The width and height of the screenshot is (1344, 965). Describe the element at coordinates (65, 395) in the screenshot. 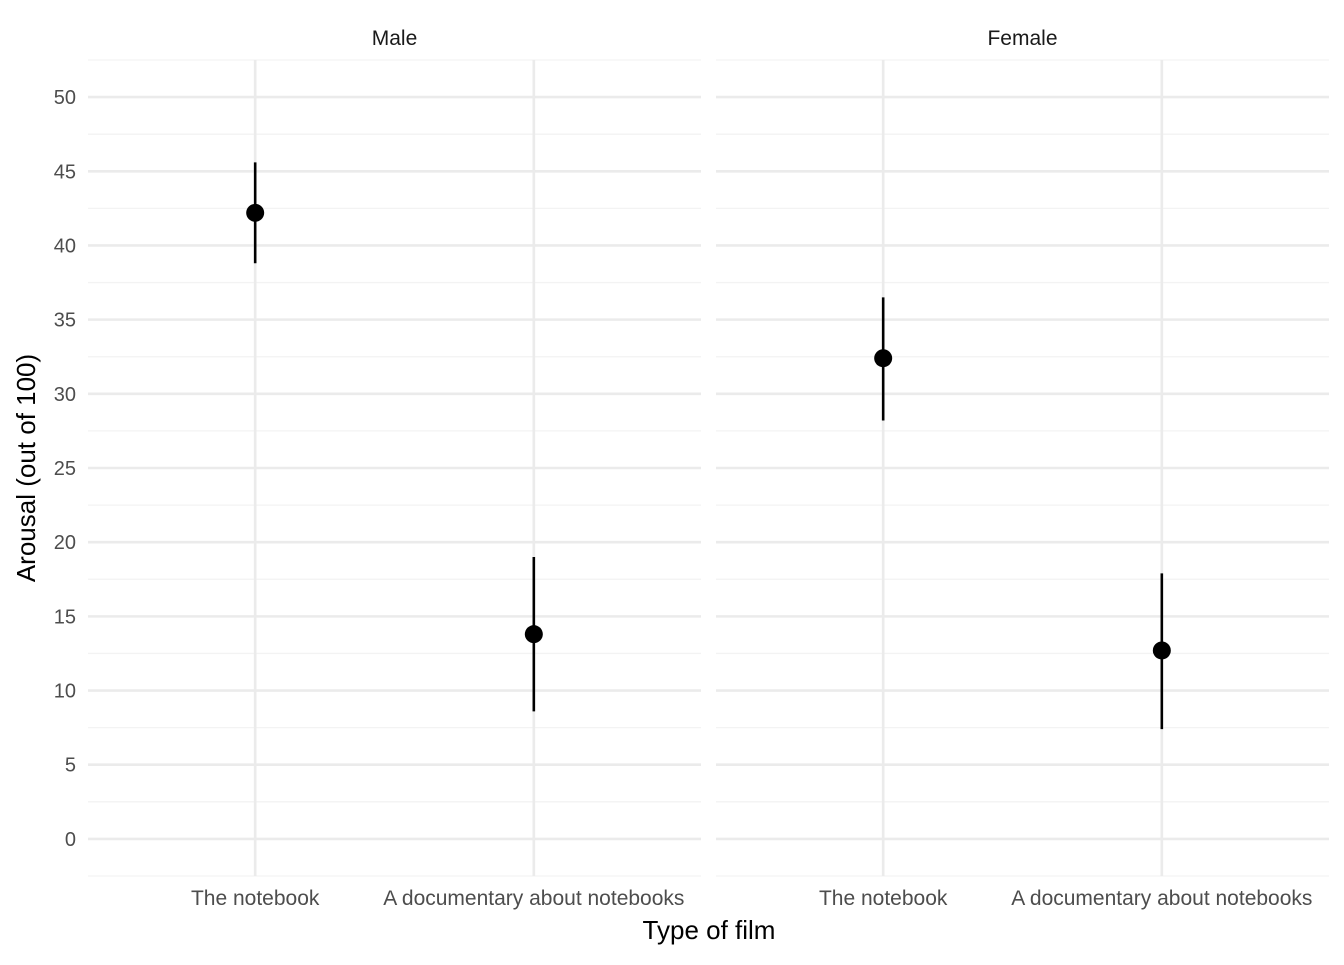

I see `y-tick-label: 30` at that location.